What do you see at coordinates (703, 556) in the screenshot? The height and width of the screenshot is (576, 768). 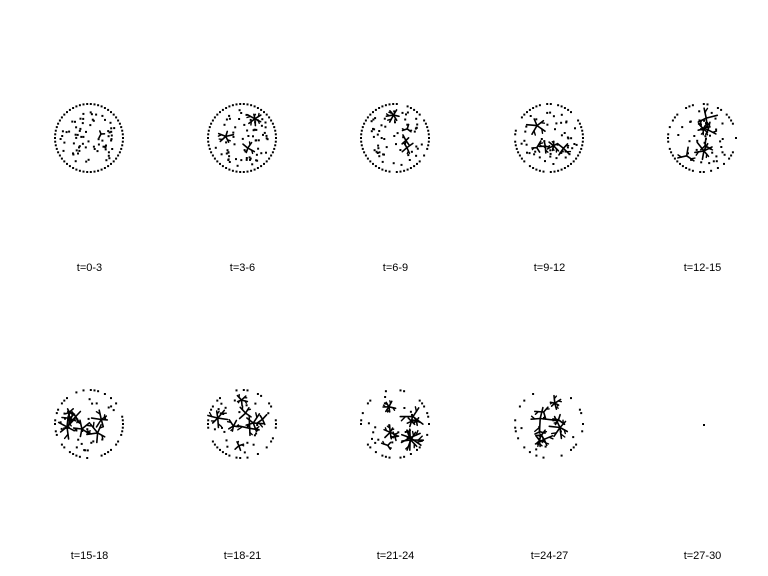 I see `panel-label: t=27-30` at bounding box center [703, 556].